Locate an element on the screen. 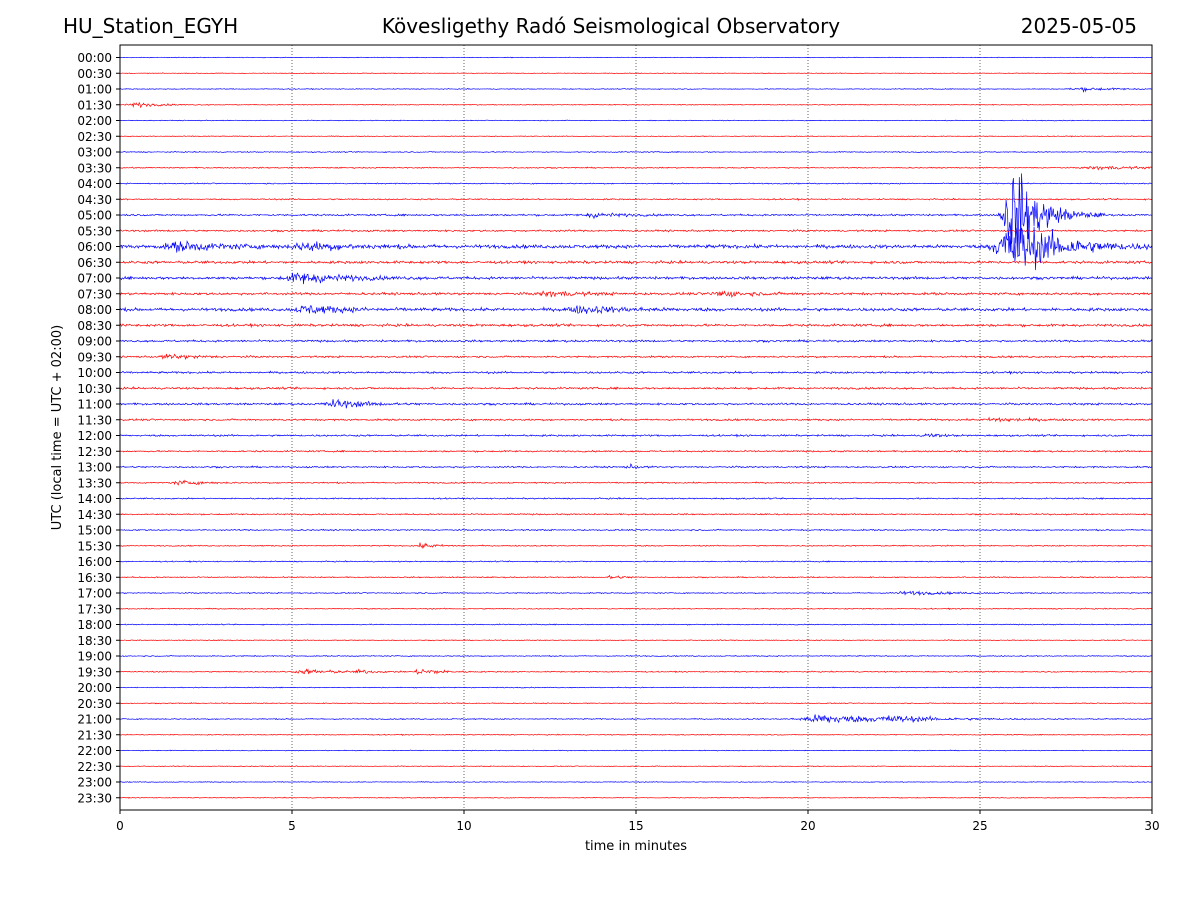  x-tick-label: 0 is located at coordinates (120, 826).